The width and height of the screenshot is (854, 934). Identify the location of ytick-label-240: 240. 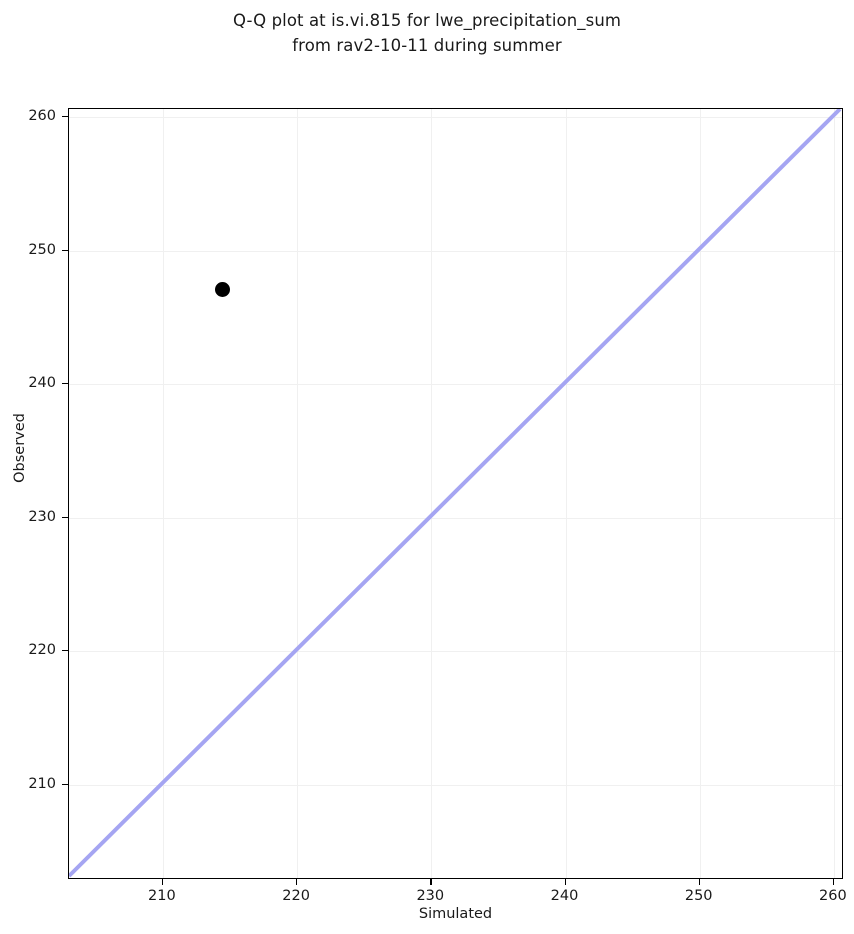
(42, 383).